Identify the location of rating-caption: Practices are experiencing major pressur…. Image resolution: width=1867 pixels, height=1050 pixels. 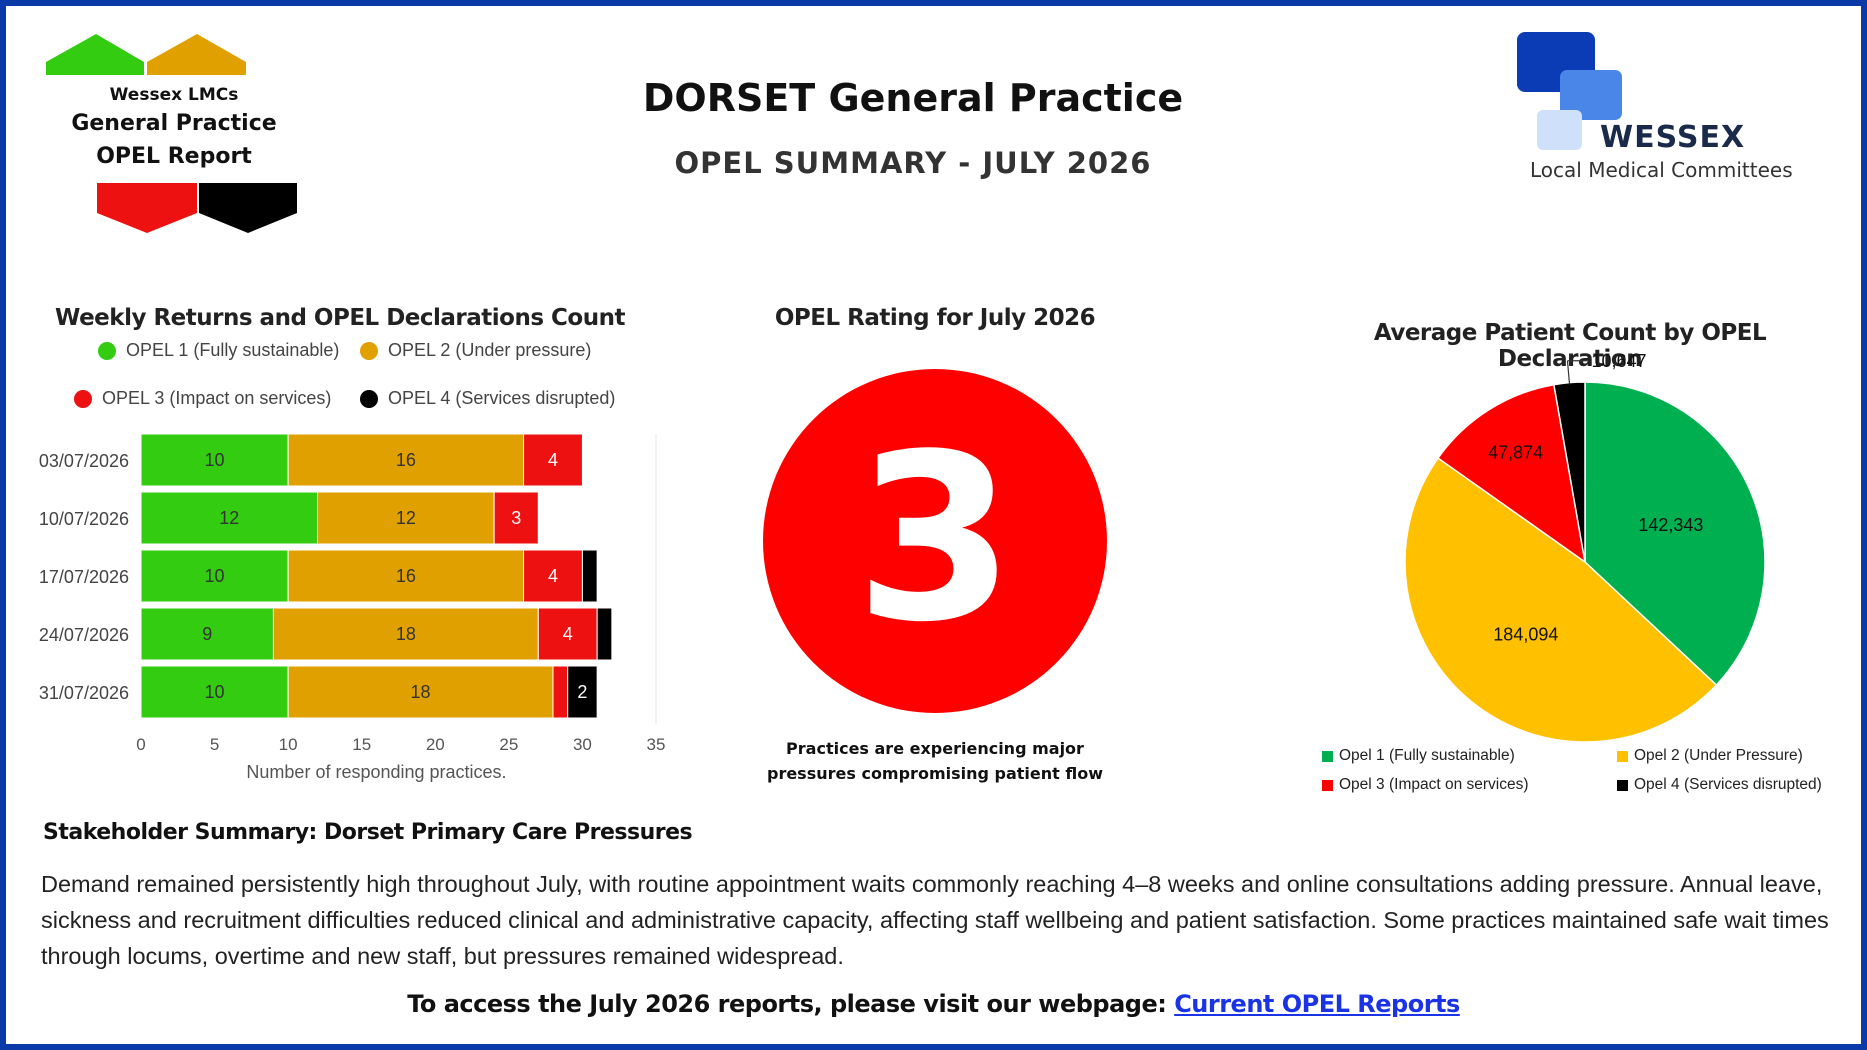
(935, 761).